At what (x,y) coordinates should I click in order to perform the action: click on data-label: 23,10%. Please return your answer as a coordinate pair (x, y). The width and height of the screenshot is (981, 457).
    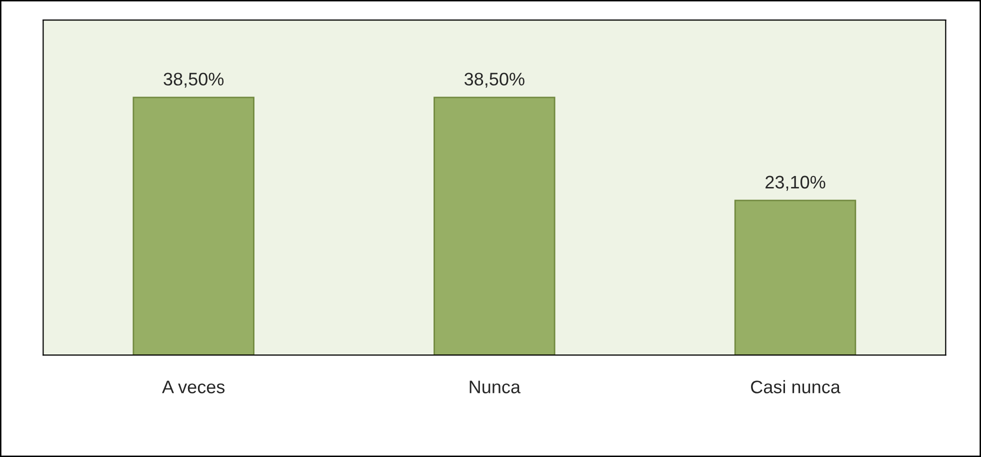
    Looking at the image, I should click on (796, 183).